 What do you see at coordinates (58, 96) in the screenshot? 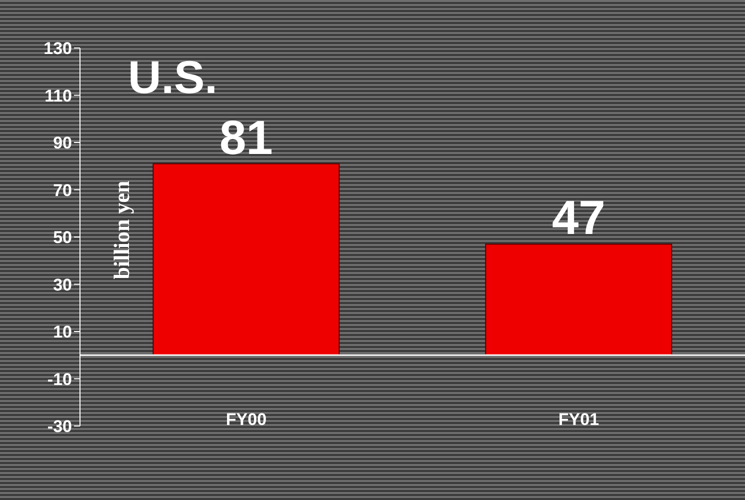
I see `y-tick-label: 110` at bounding box center [58, 96].